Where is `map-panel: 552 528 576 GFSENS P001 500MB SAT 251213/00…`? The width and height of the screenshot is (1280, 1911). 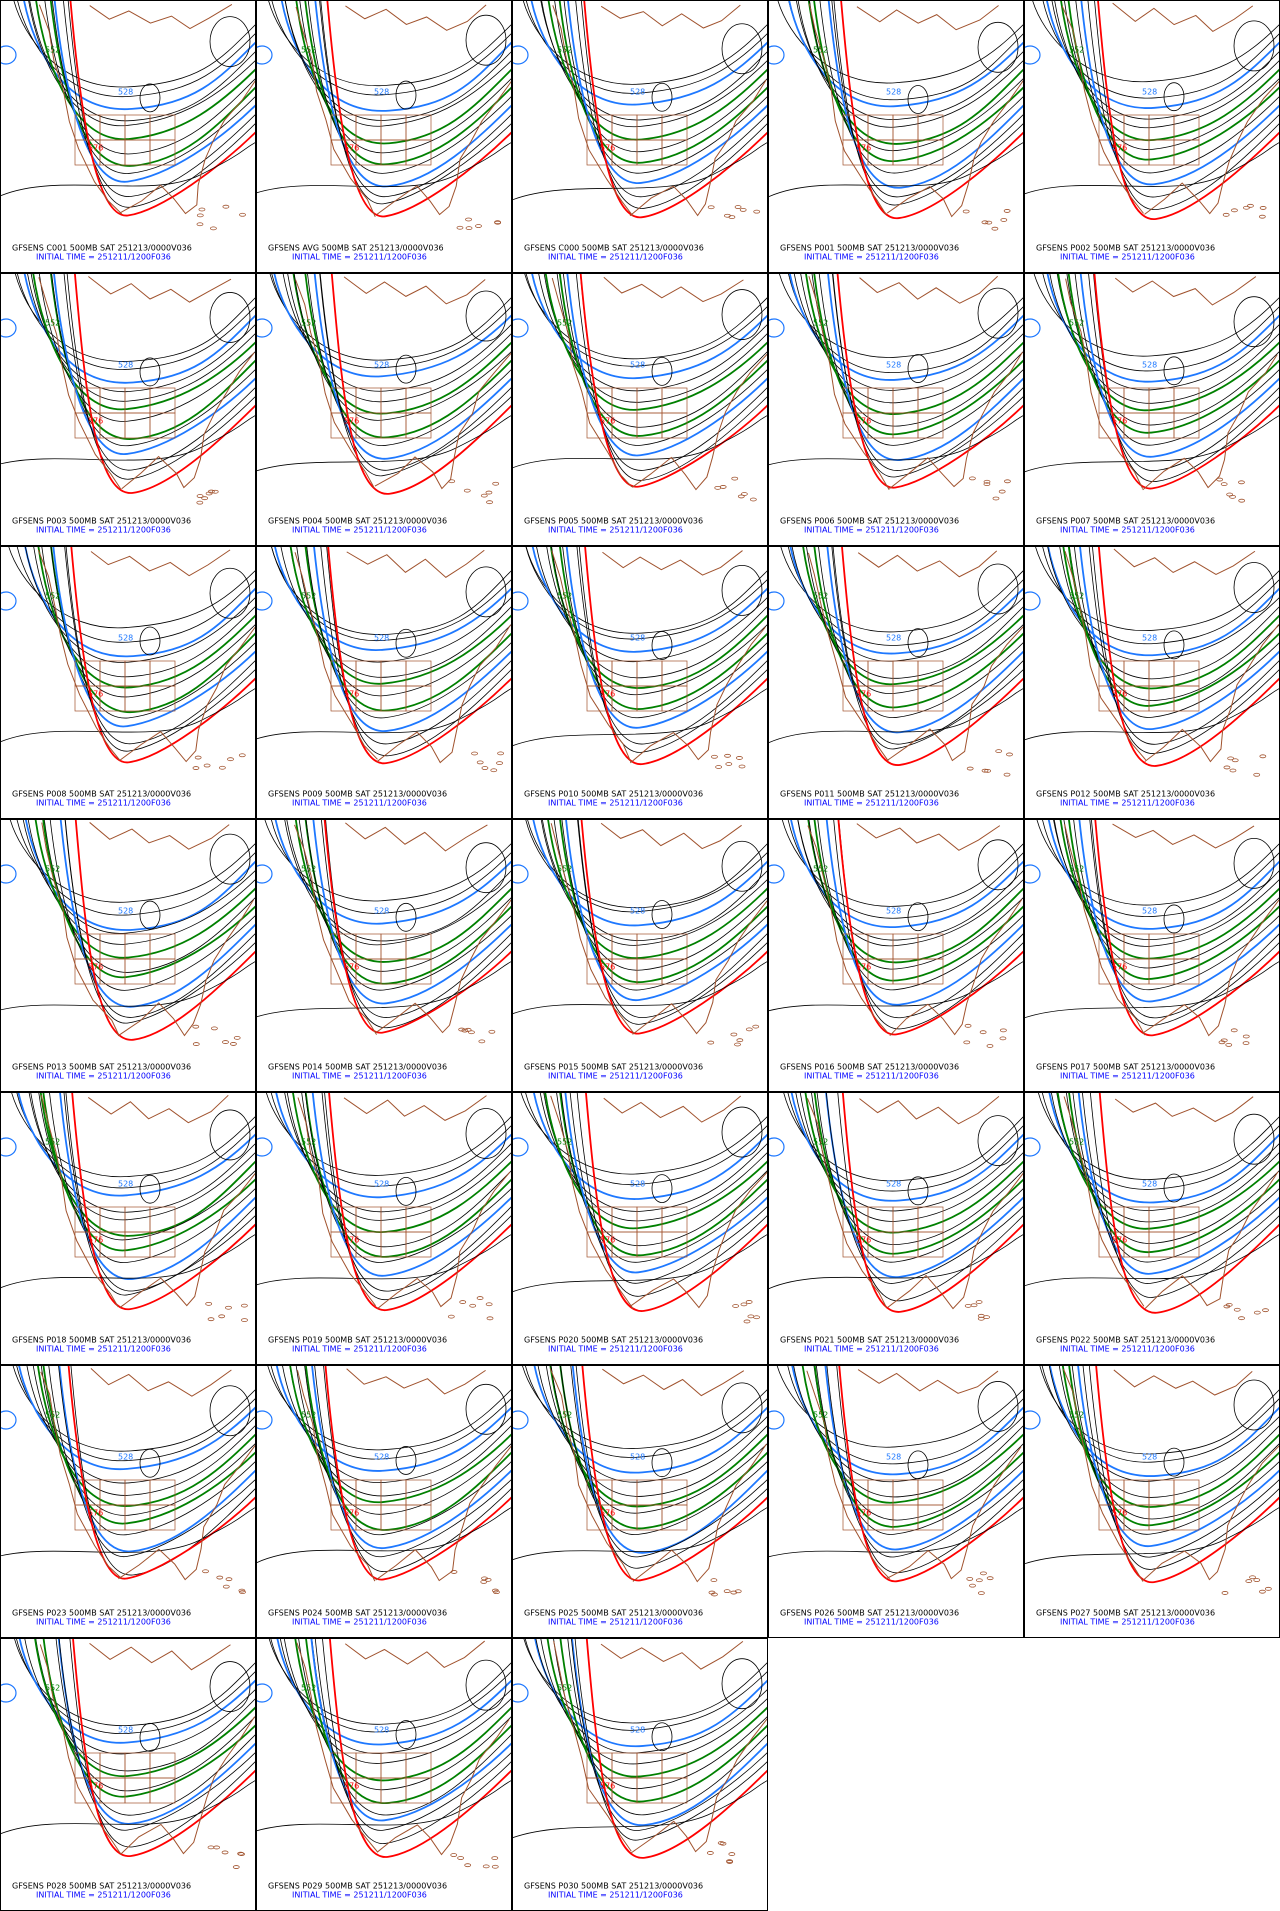
map-panel: 552 528 576 GFSENS P001 500MB SAT 251213/00… is located at coordinates (896, 136).